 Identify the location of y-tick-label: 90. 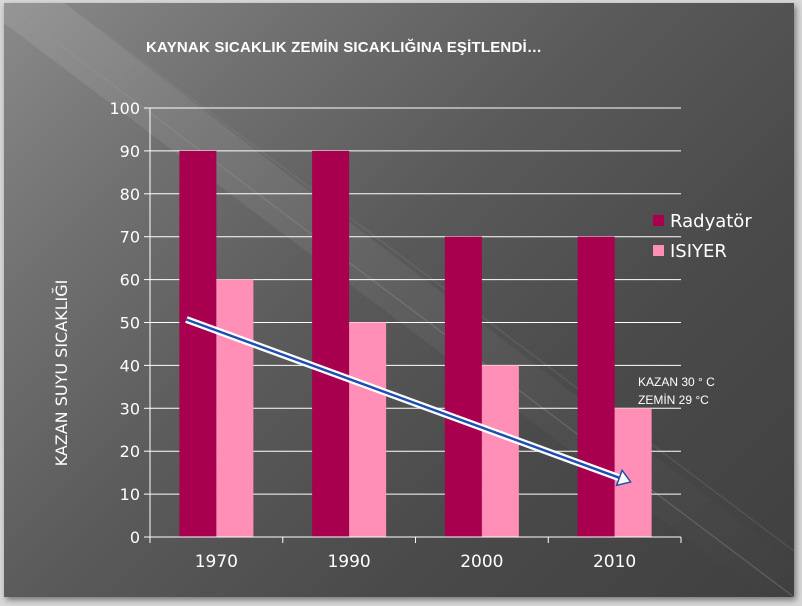
(130, 151).